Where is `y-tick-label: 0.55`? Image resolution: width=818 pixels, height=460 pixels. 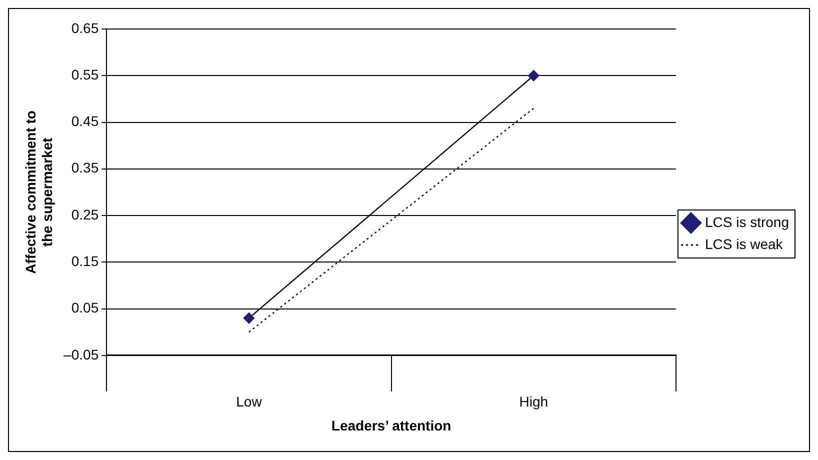
y-tick-label: 0.55 is located at coordinates (85, 74).